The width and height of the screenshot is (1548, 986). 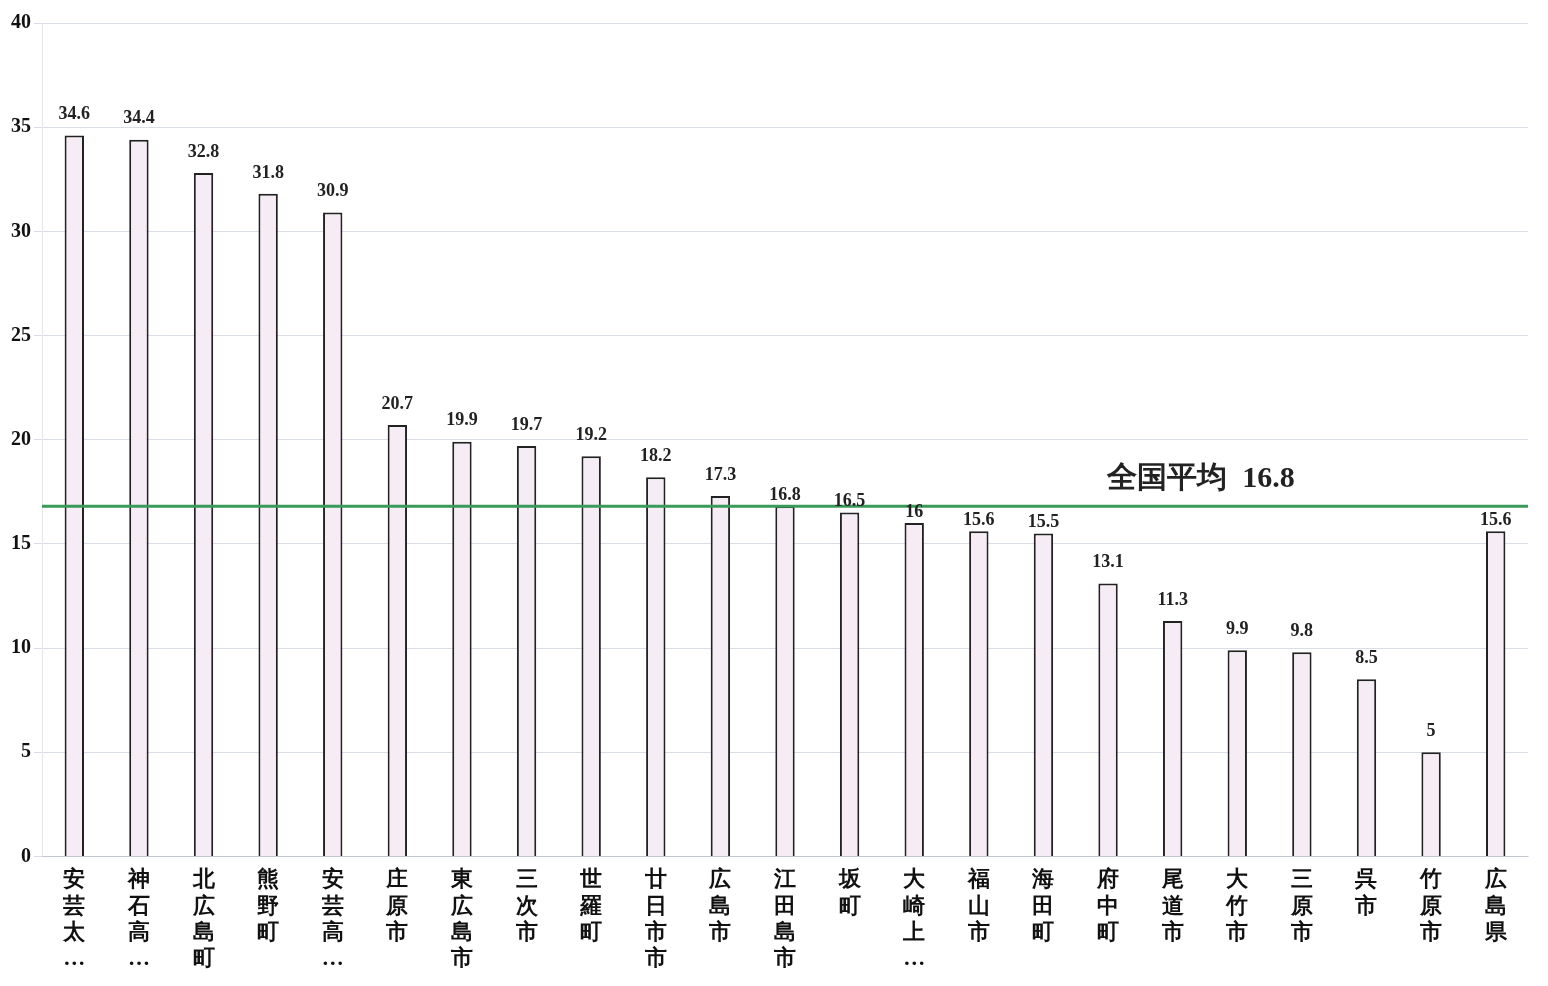 What do you see at coordinates (1237, 905) in the screenshot?
I see `x-tick-label: 大竹市` at bounding box center [1237, 905].